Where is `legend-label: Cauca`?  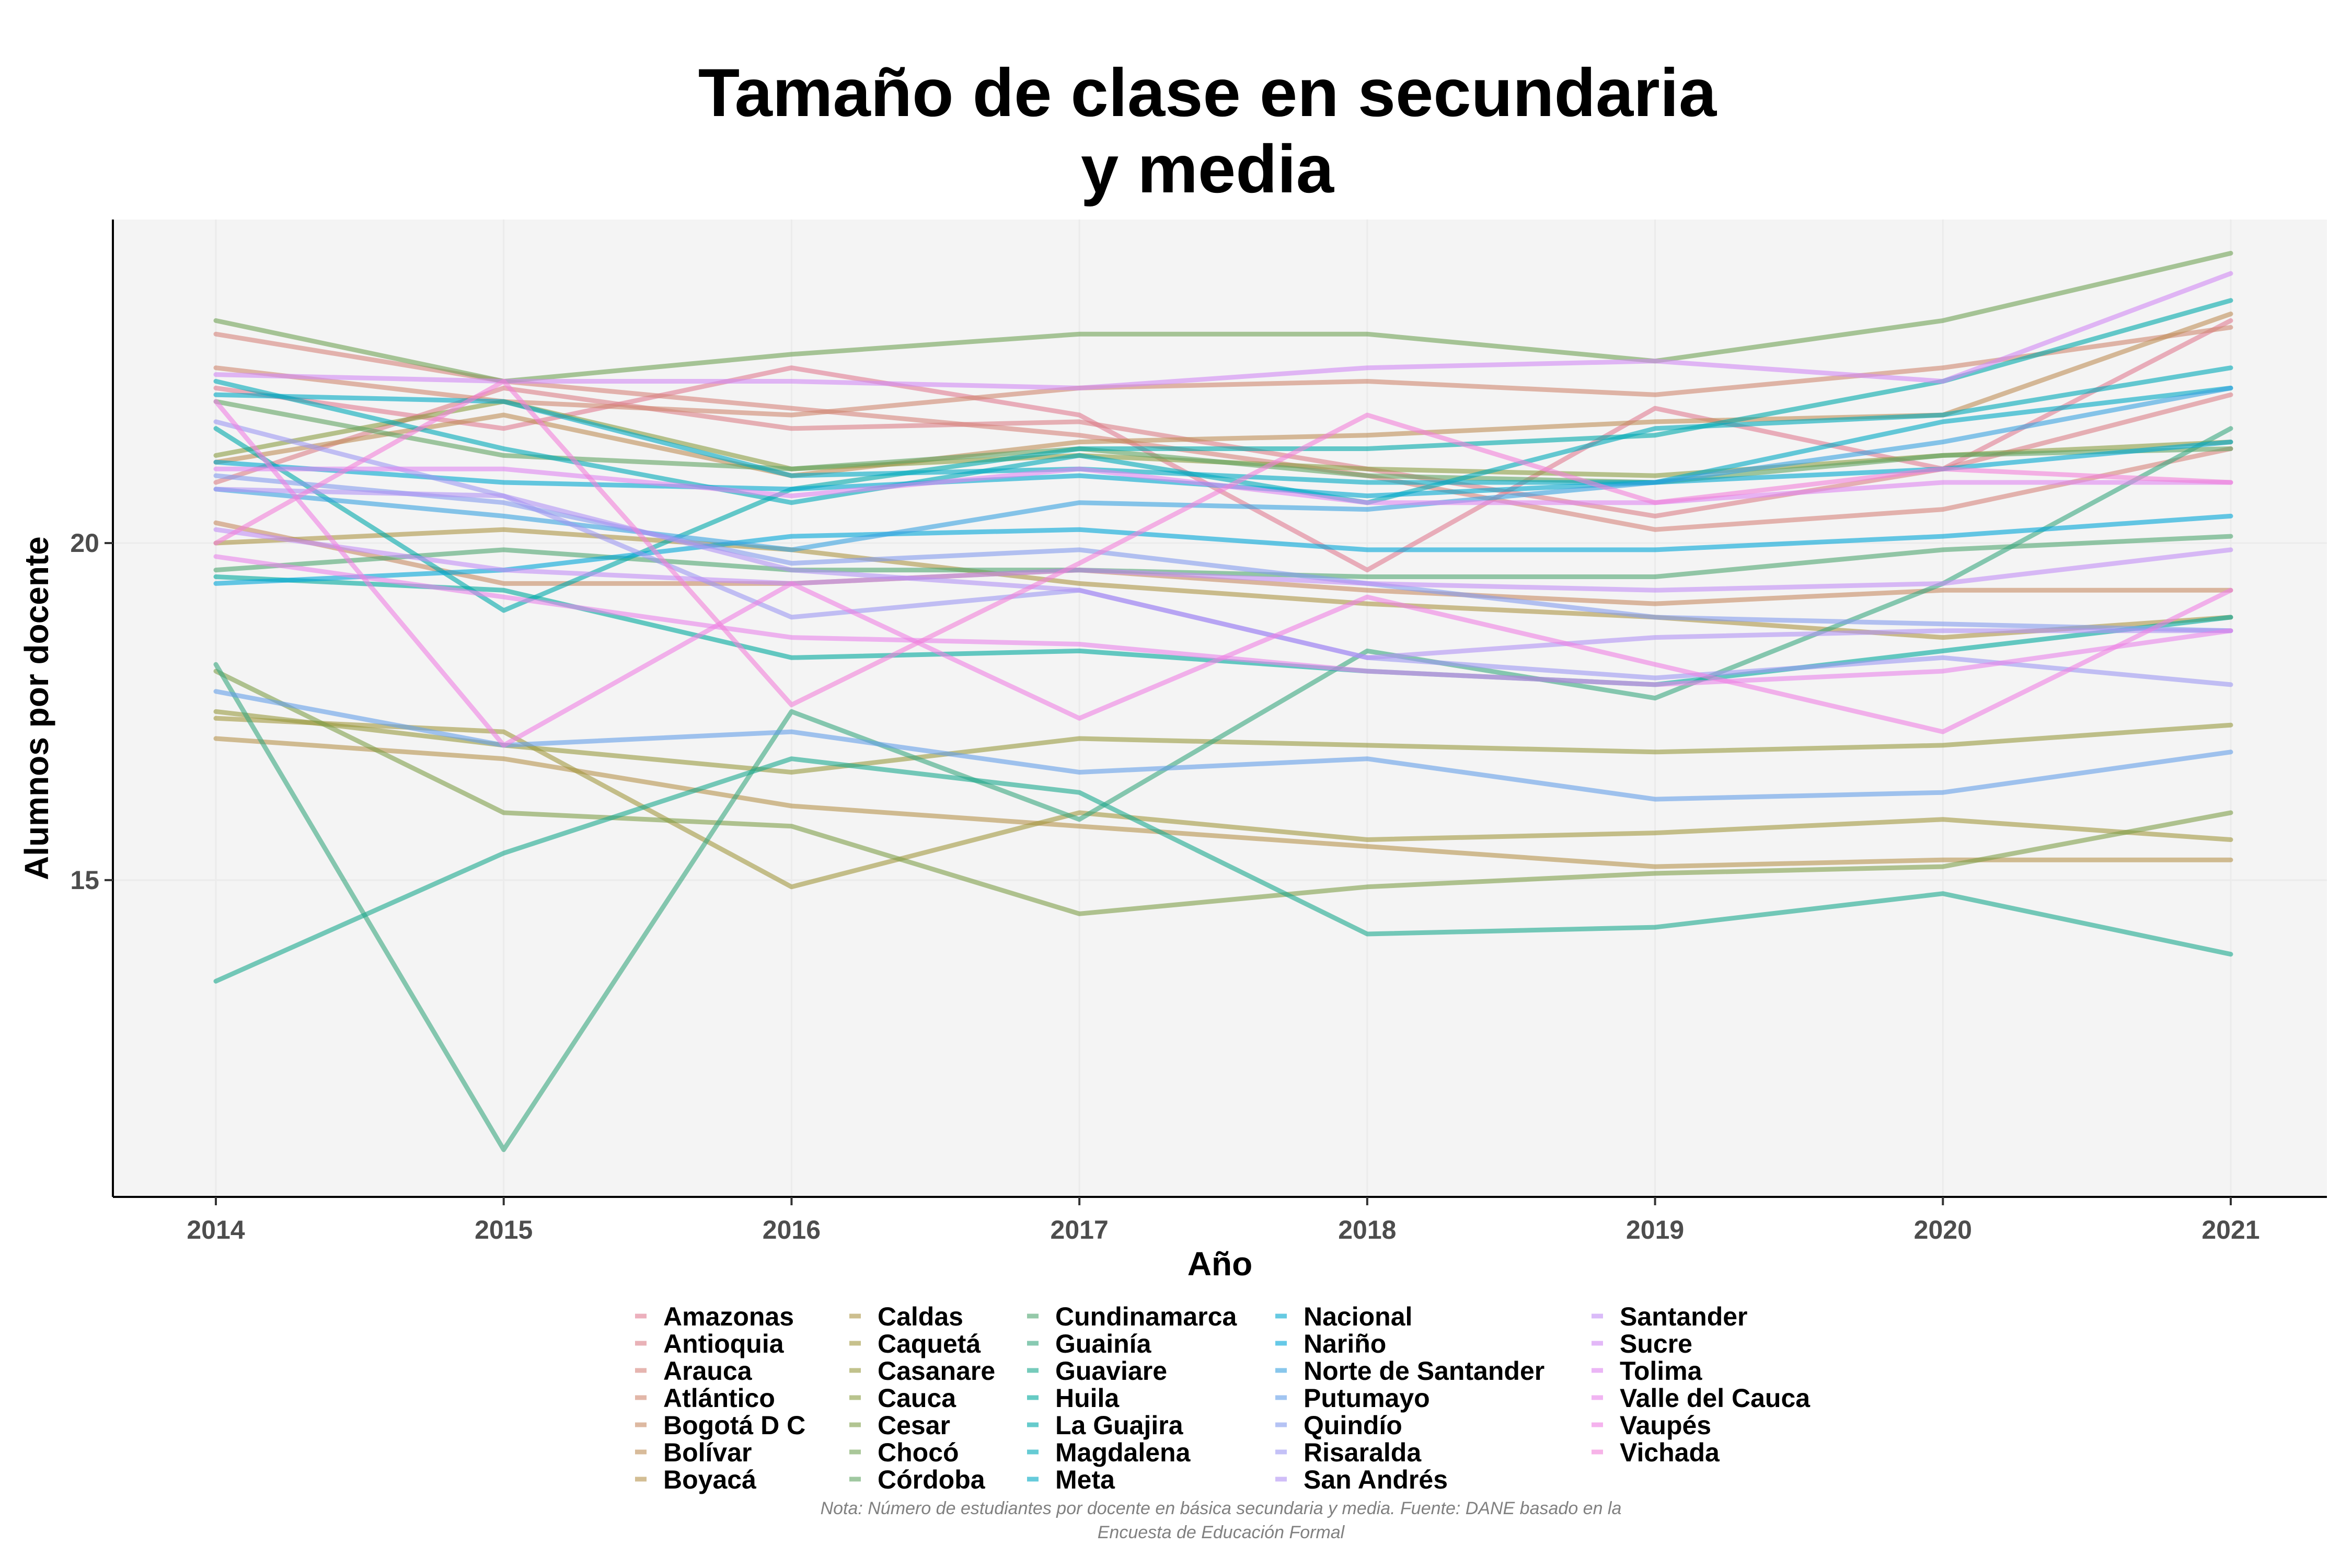
legend-label: Cauca is located at coordinates (917, 1398).